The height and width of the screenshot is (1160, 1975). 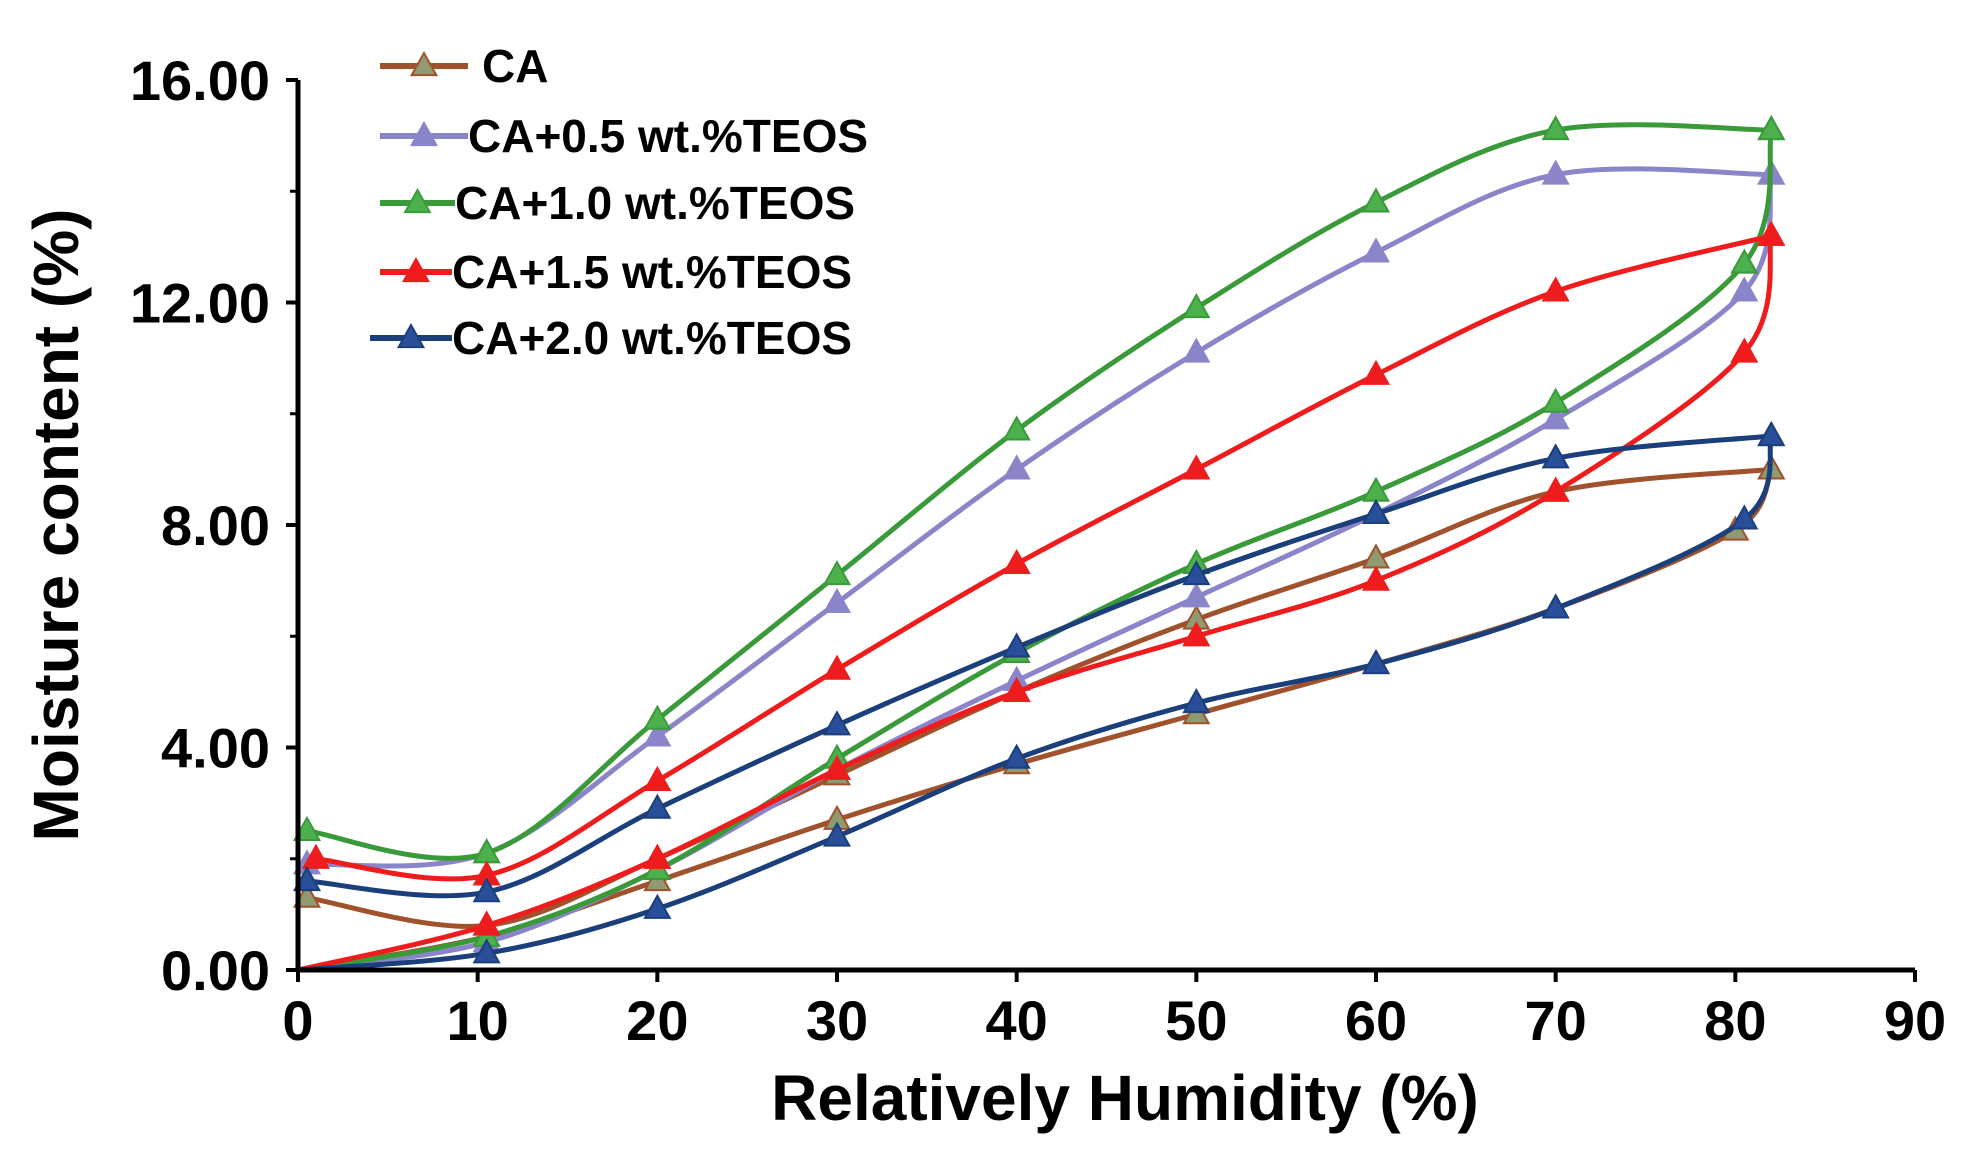 I want to click on x-tick-label: 70, so click(x=1556, y=1020).